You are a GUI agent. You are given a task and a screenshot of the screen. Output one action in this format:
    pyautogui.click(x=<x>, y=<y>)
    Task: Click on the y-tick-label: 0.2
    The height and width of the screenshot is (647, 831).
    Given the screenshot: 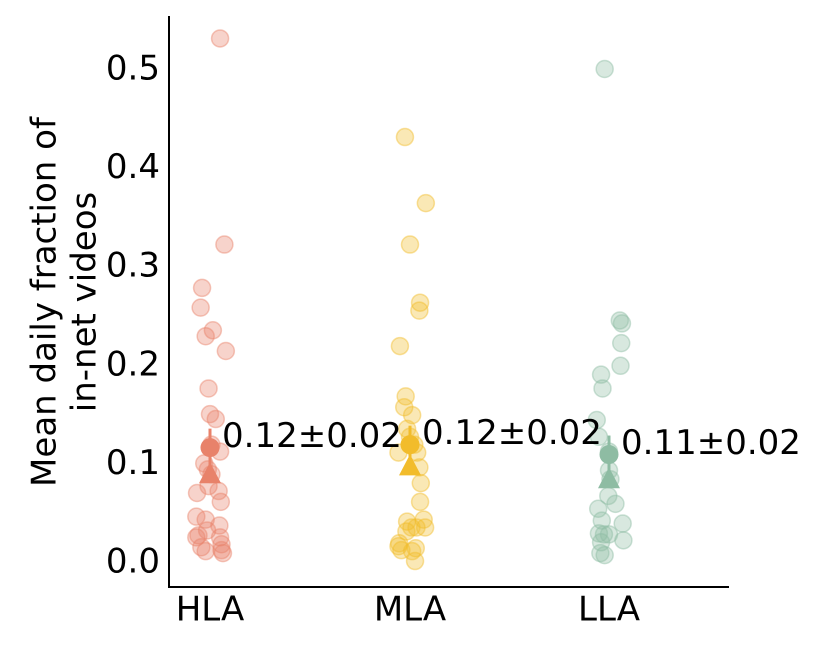 What is the action you would take?
    pyautogui.click(x=133, y=364)
    